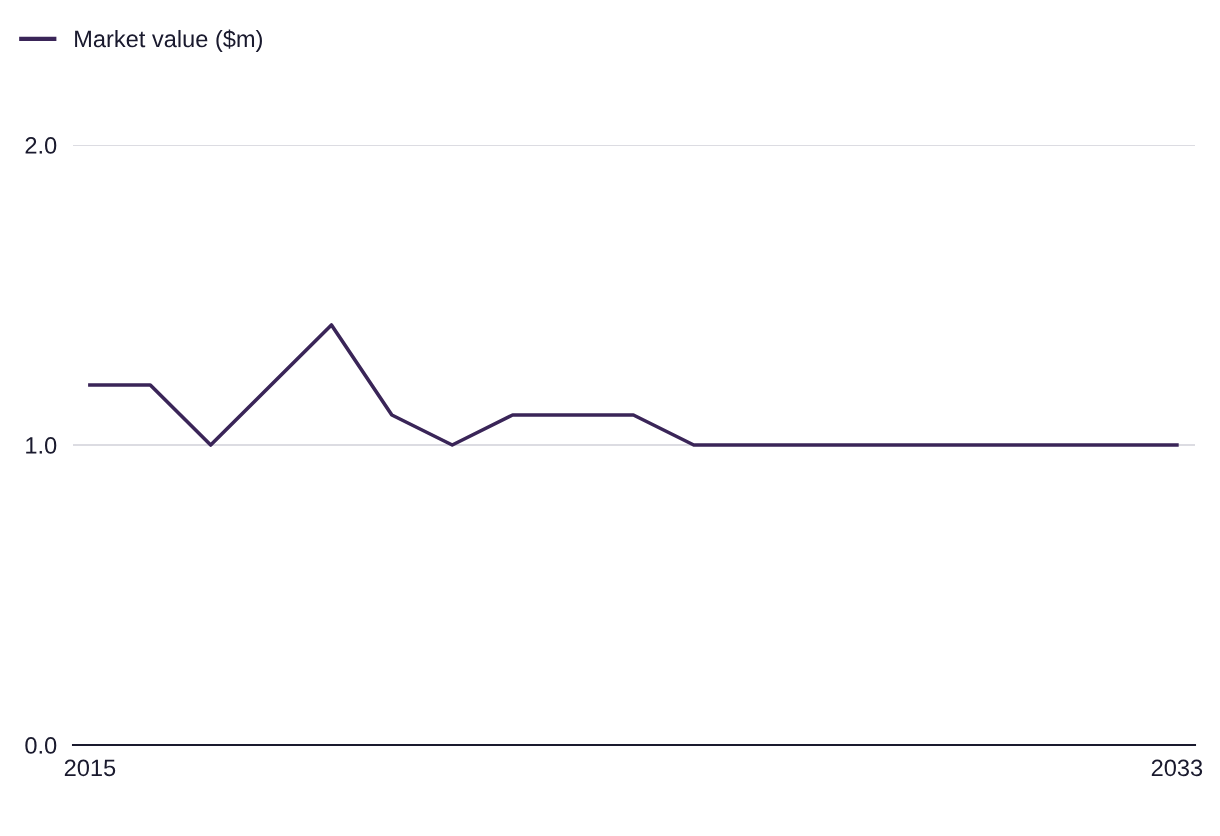  What do you see at coordinates (1177, 768) in the screenshot?
I see `x-tick-label: 2033` at bounding box center [1177, 768].